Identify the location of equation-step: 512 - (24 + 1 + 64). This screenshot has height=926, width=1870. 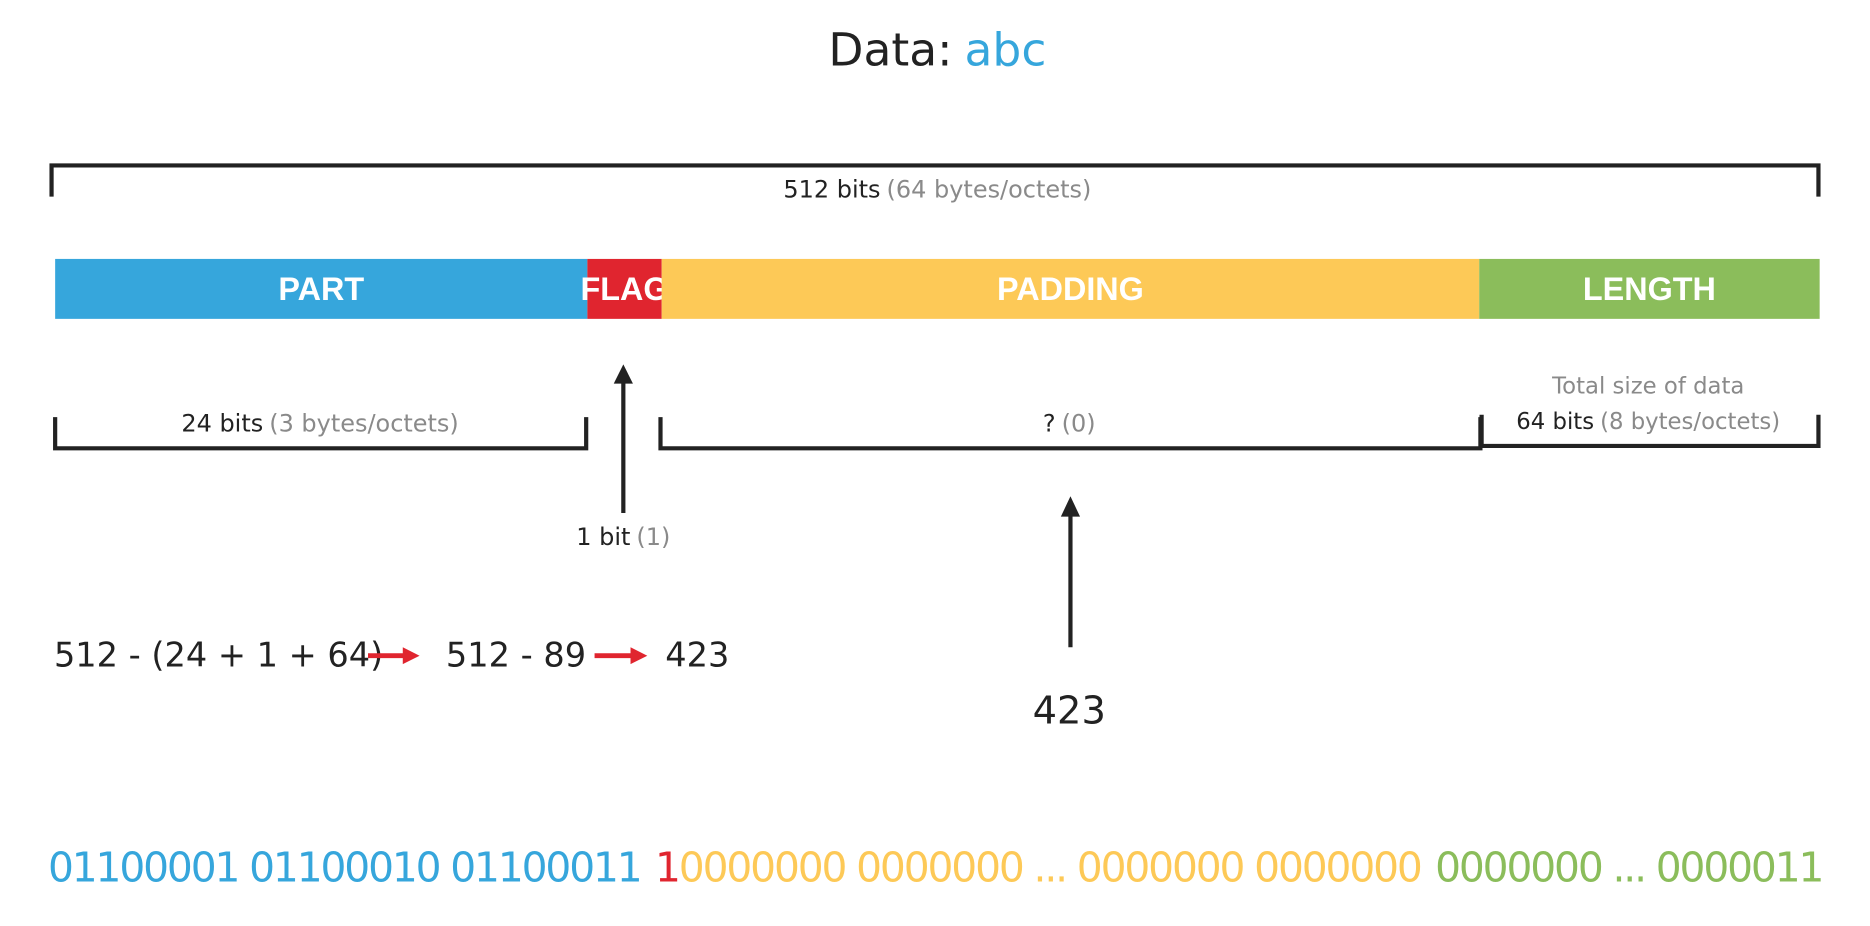
(218, 654).